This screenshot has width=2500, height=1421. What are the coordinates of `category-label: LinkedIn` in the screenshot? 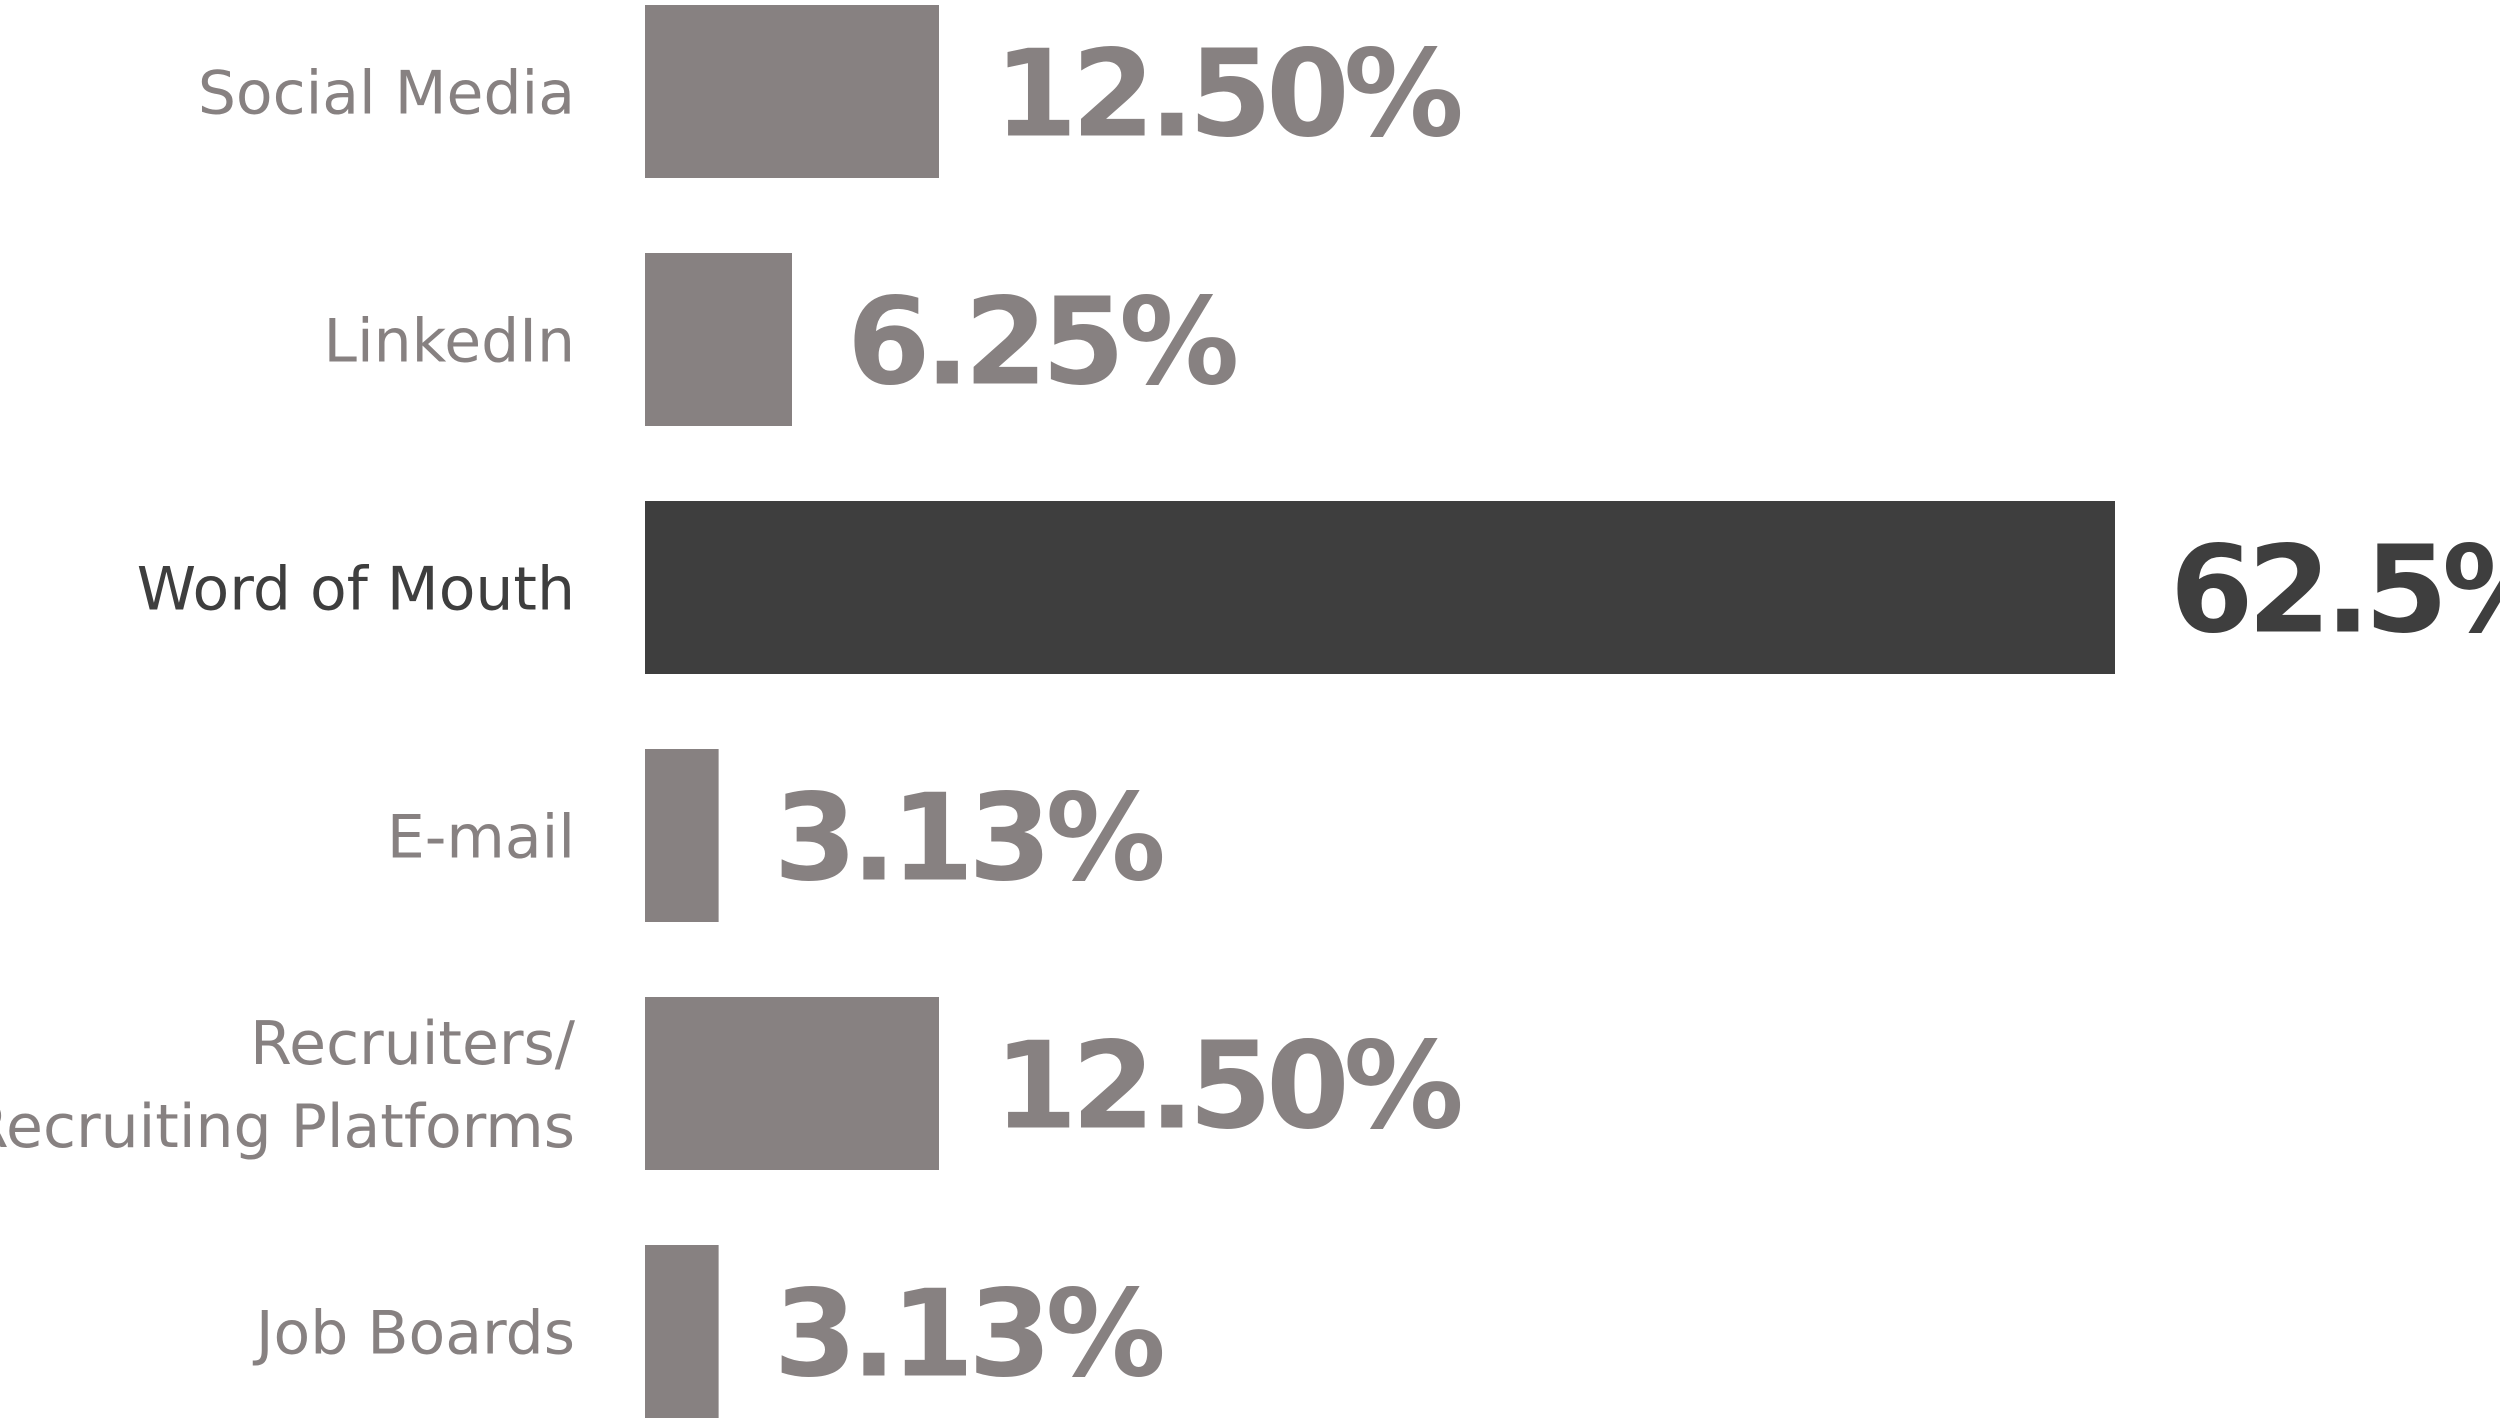 It's located at (449, 342).